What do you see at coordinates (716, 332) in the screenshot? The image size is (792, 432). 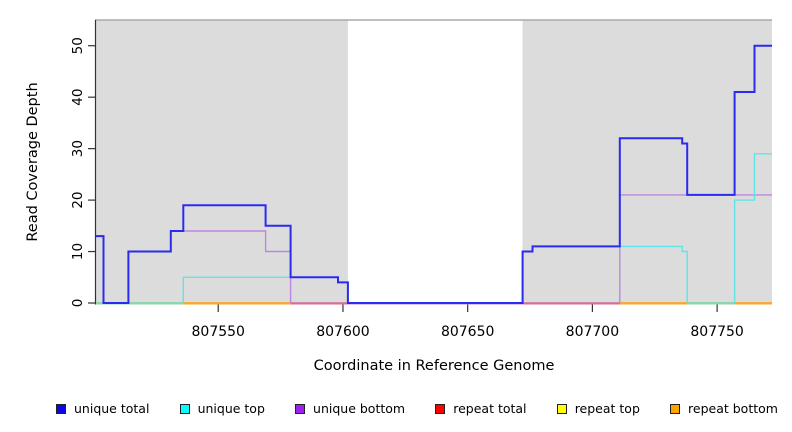 I see `x-tick-label: 807750` at bounding box center [716, 332].